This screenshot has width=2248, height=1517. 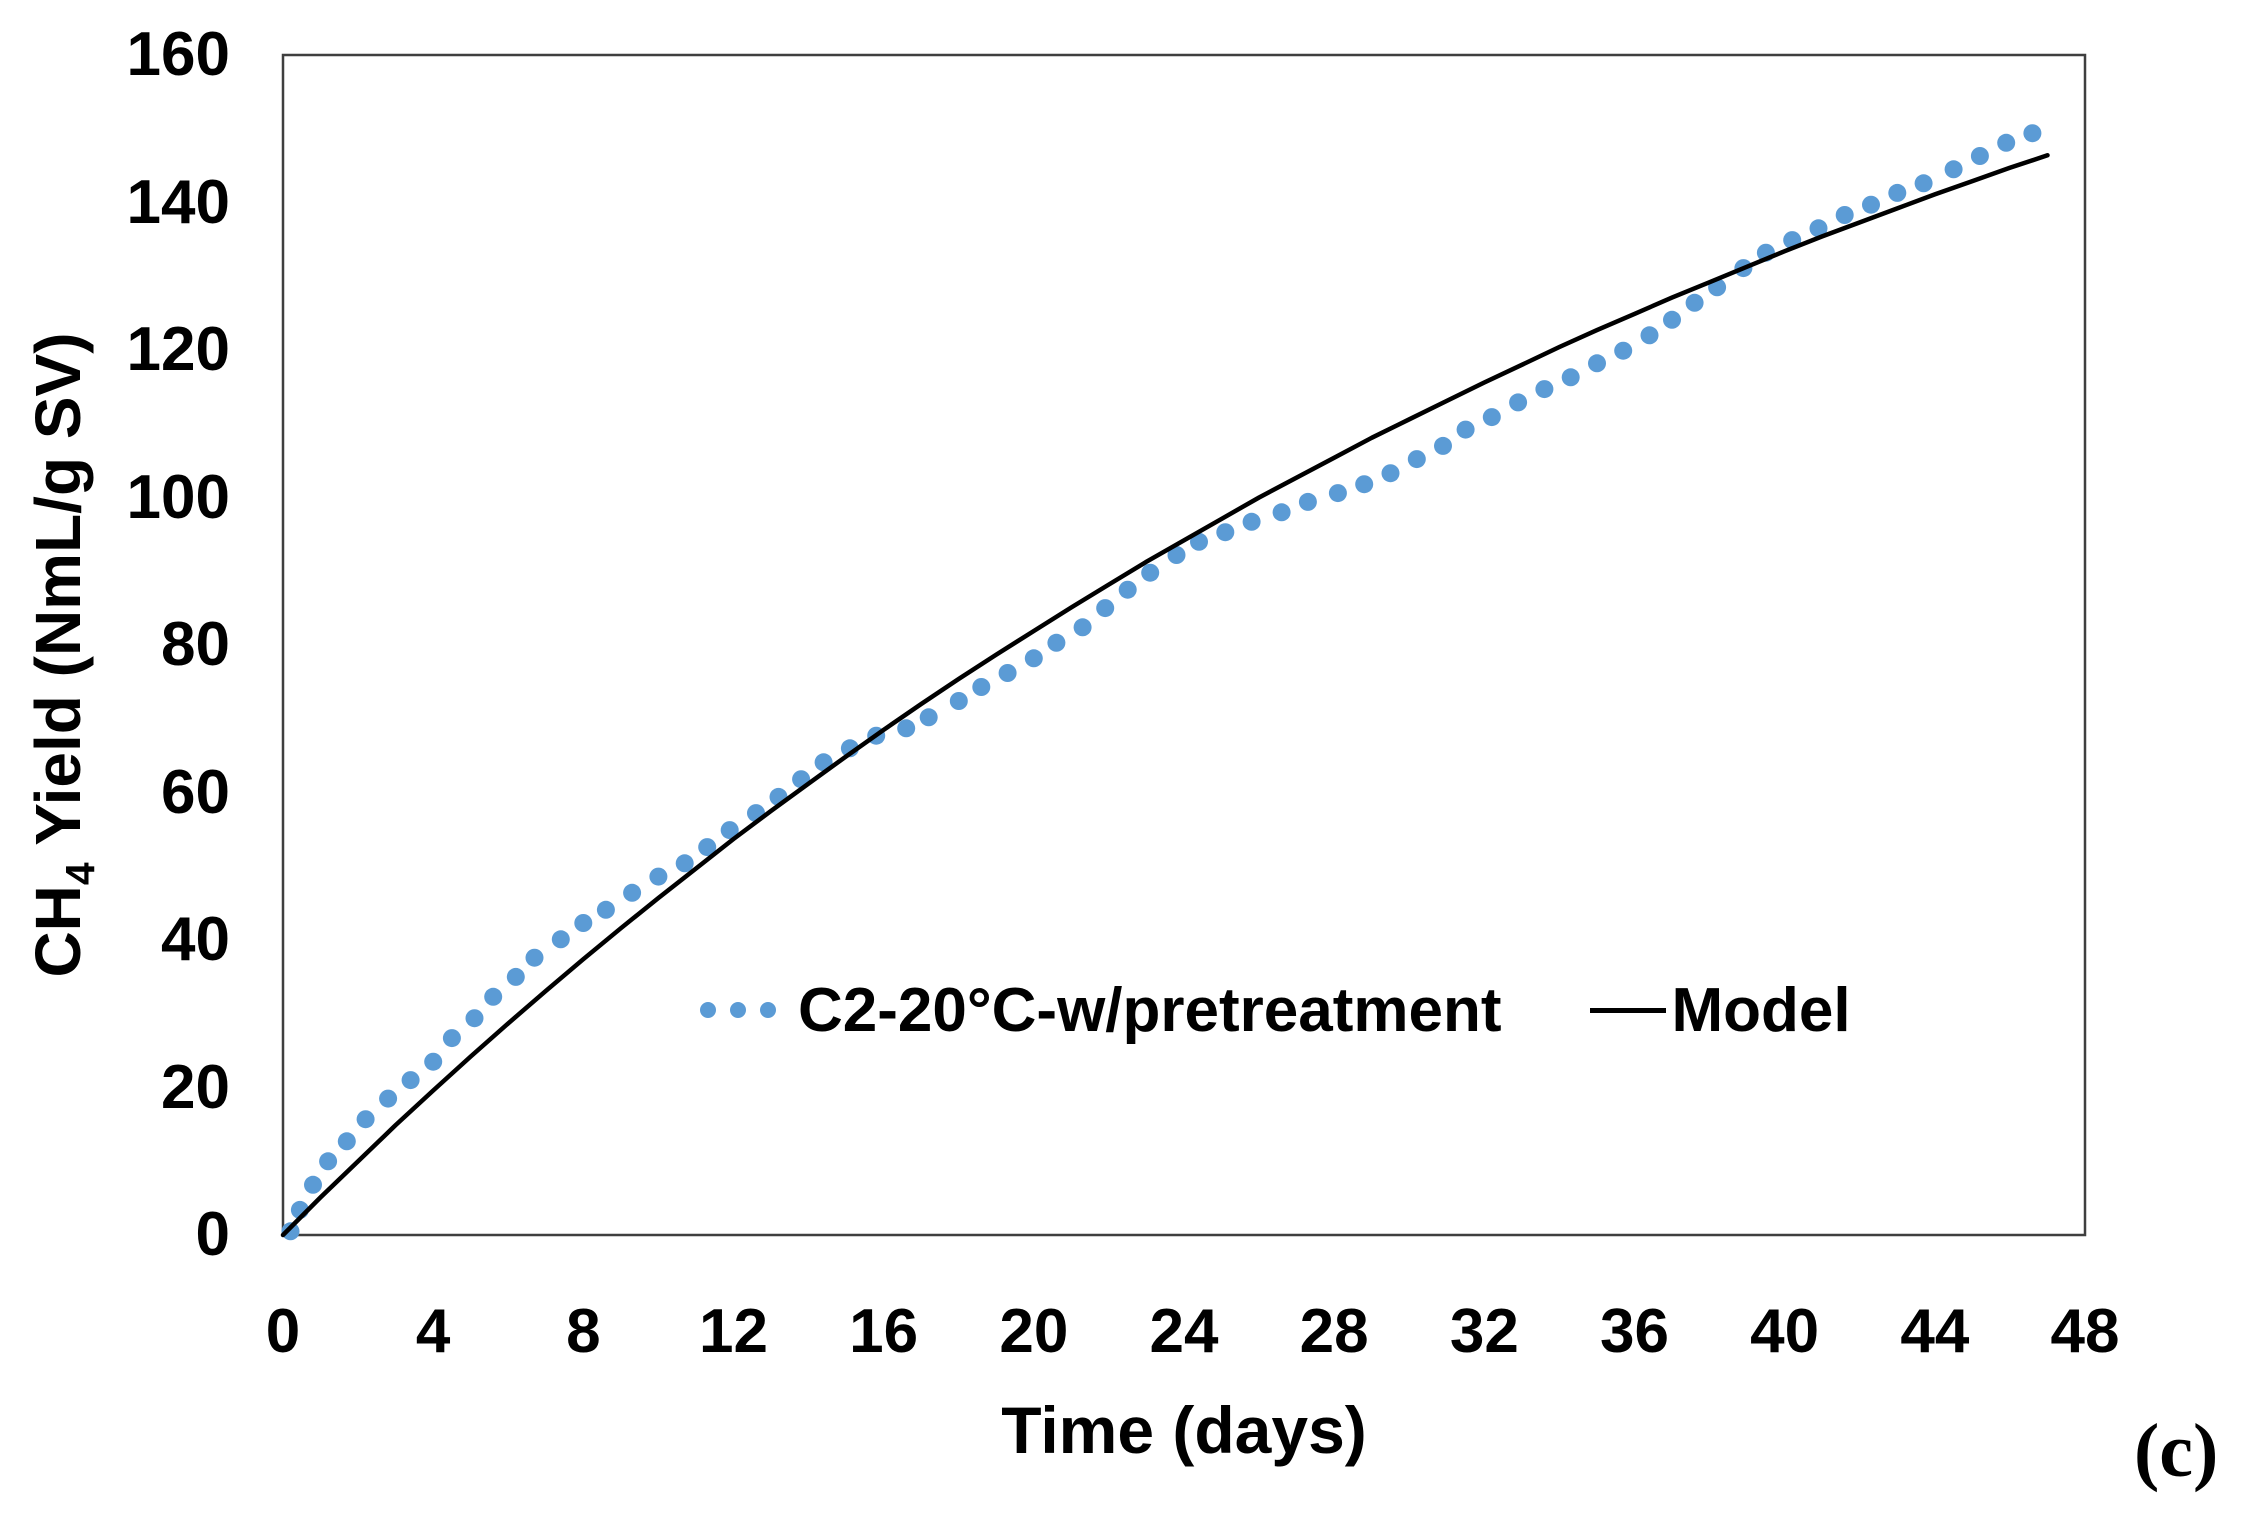 I want to click on y-tick-label: 120, so click(x=178, y=349).